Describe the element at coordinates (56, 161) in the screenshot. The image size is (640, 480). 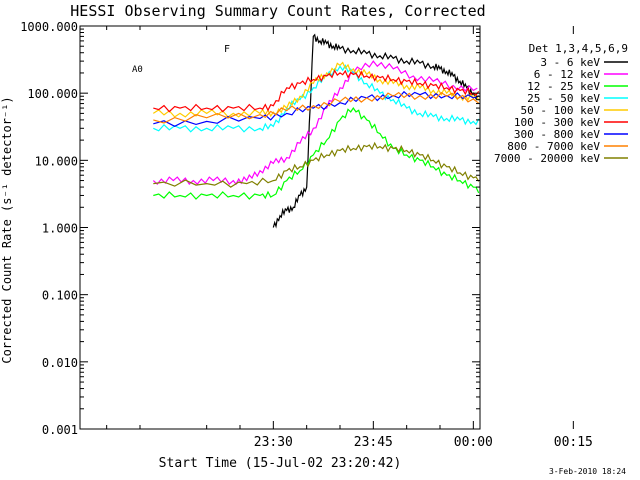
I see `y-tick-label: 10.000` at that location.